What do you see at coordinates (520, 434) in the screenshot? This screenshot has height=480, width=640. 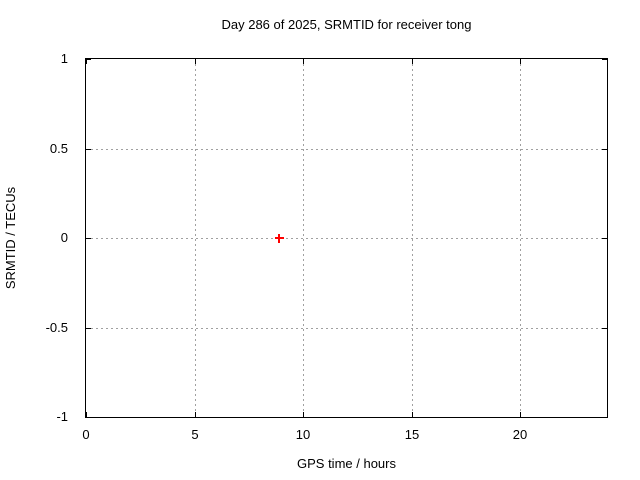 I see `x-tick-label: 20` at bounding box center [520, 434].